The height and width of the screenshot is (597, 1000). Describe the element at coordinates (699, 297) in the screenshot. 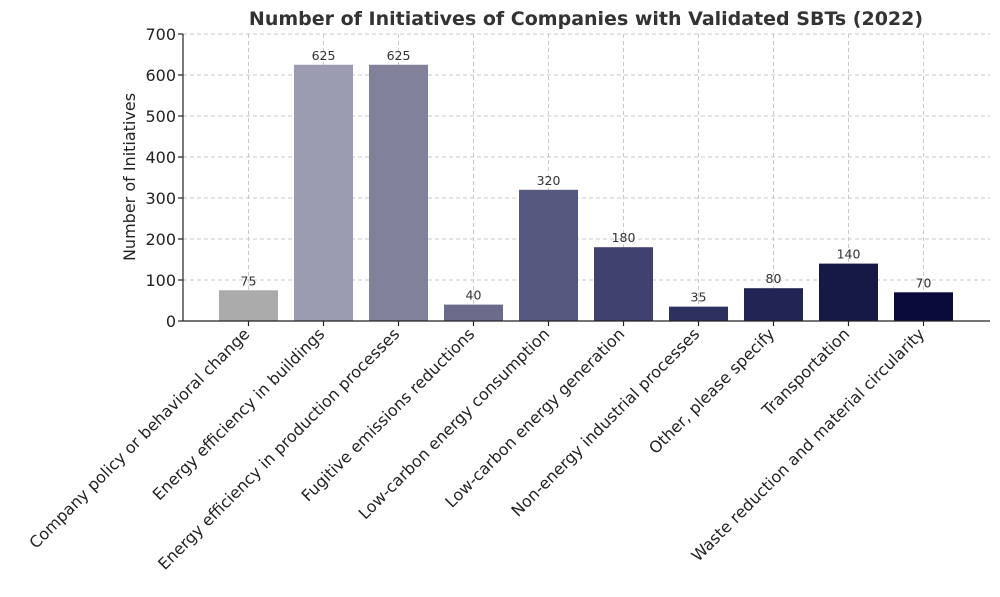

I see `data-label: 35` at that location.